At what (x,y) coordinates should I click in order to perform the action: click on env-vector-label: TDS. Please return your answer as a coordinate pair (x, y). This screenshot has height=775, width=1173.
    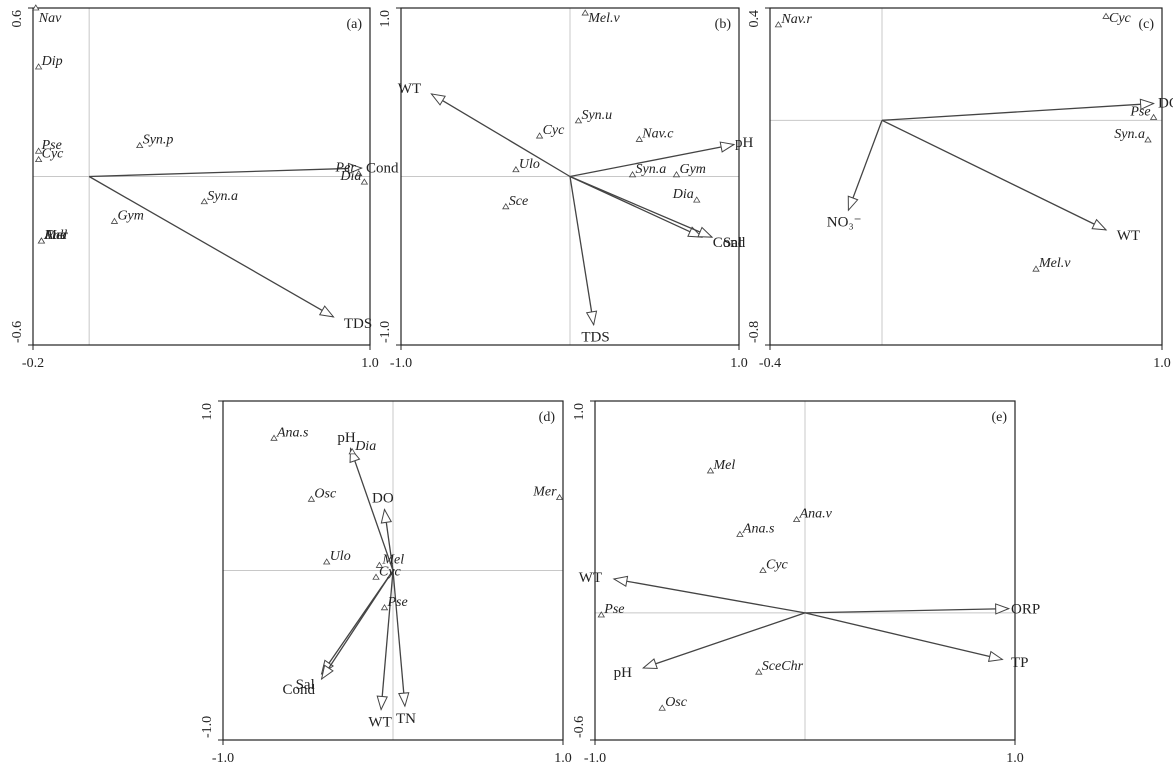
    Looking at the image, I should click on (595, 338).